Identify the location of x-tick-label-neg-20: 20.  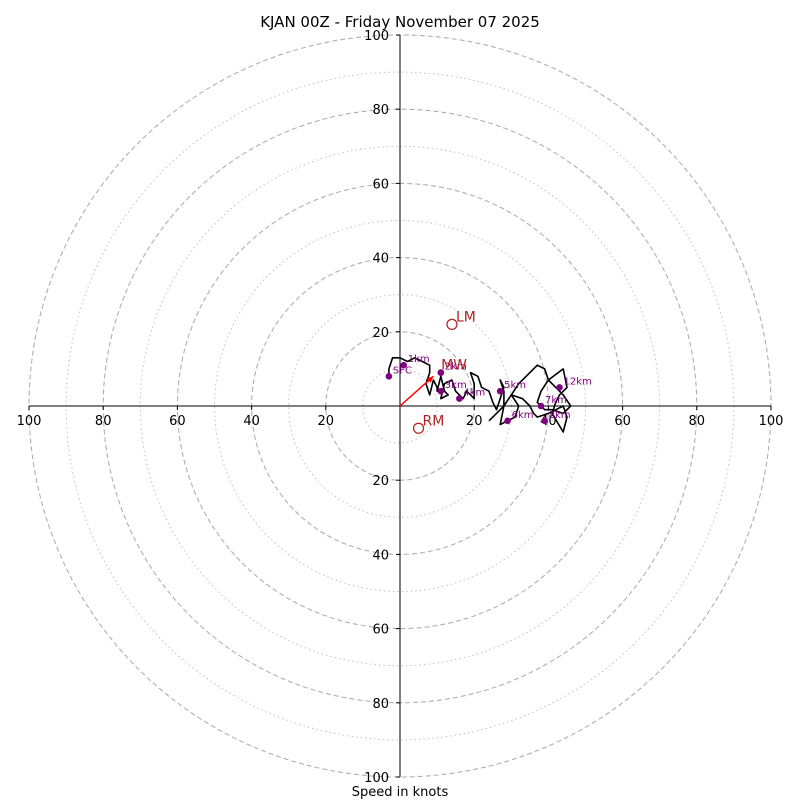
(326, 421).